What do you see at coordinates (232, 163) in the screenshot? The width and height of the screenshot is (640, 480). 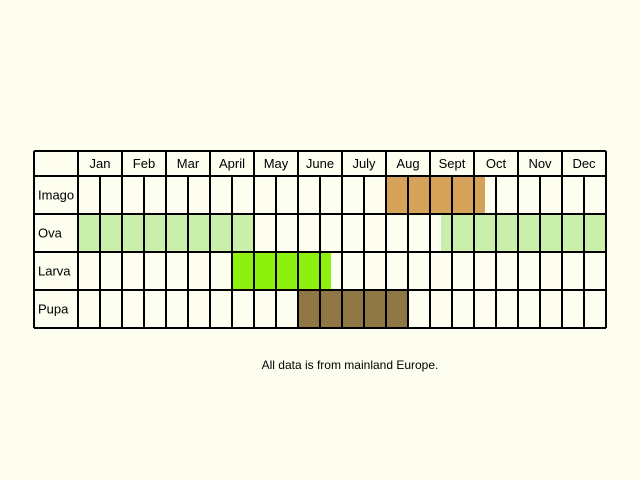 I see `month-label-april: April` at bounding box center [232, 163].